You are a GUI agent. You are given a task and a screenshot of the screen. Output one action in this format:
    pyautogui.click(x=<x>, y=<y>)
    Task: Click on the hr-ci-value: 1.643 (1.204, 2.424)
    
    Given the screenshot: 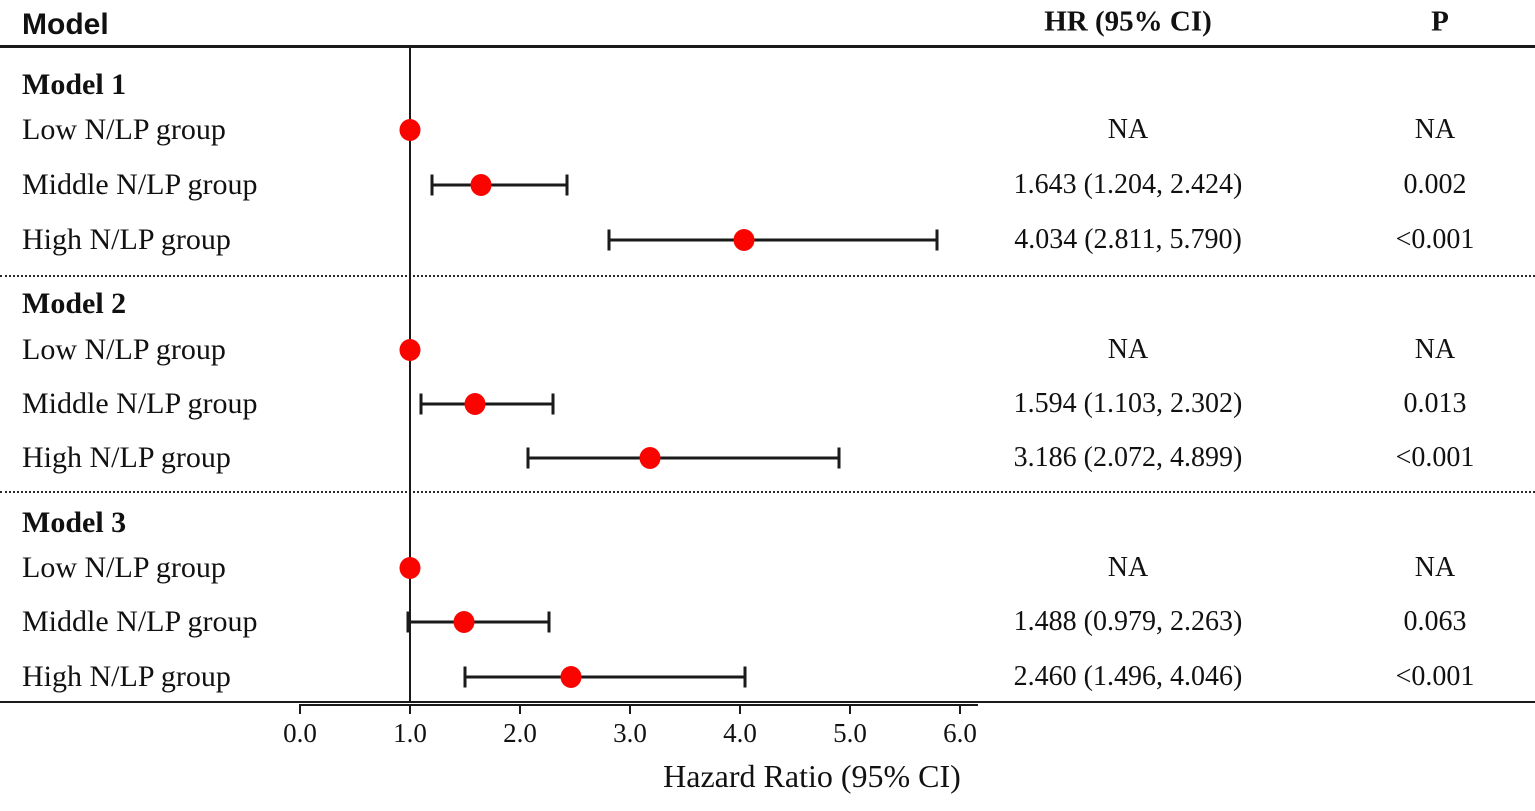 What is the action you would take?
    pyautogui.click(x=1128, y=184)
    